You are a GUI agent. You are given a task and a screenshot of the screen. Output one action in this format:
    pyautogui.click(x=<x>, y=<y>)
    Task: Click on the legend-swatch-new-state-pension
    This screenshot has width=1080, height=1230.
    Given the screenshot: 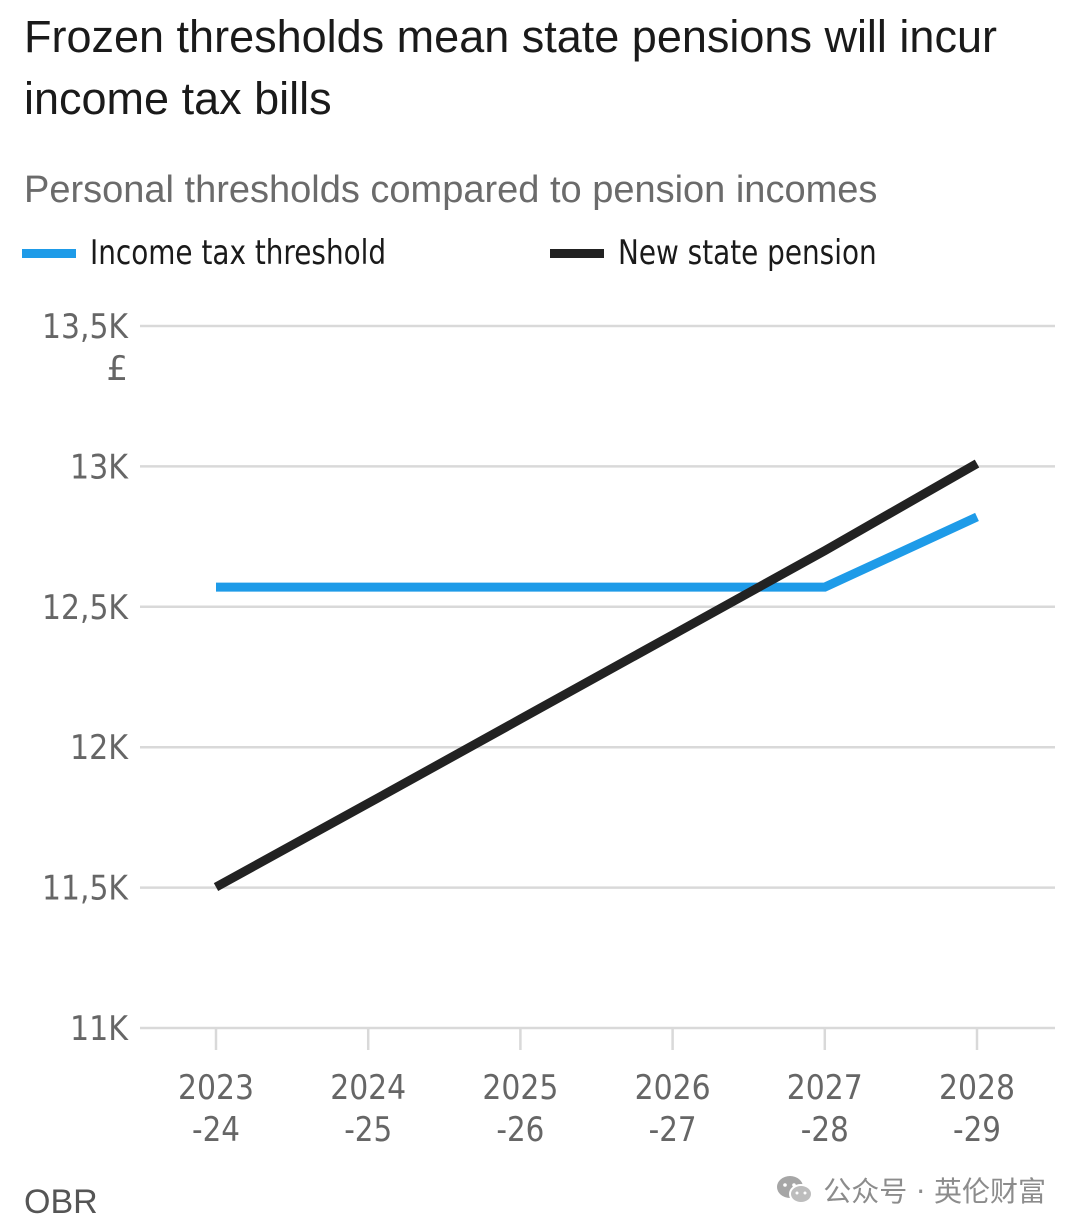 What is the action you would take?
    pyautogui.click(x=577, y=253)
    